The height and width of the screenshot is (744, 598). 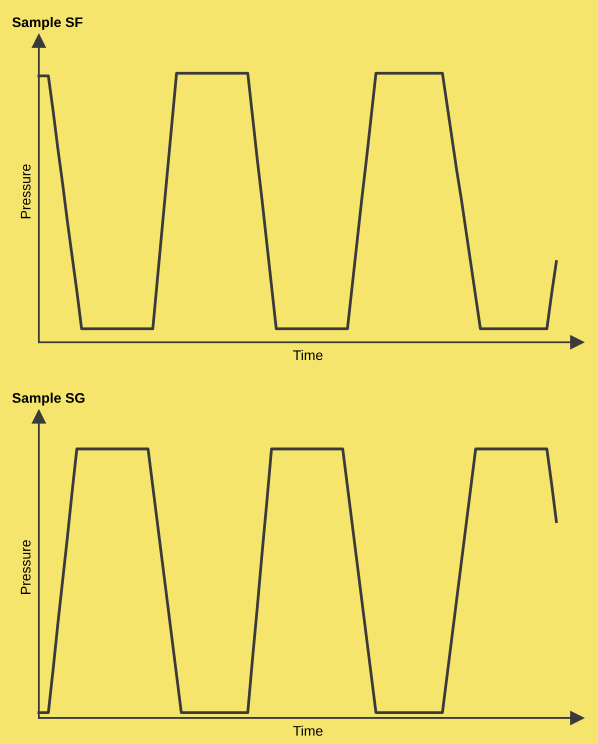 What do you see at coordinates (48, 399) in the screenshot?
I see `chart-title: Sample SG` at bounding box center [48, 399].